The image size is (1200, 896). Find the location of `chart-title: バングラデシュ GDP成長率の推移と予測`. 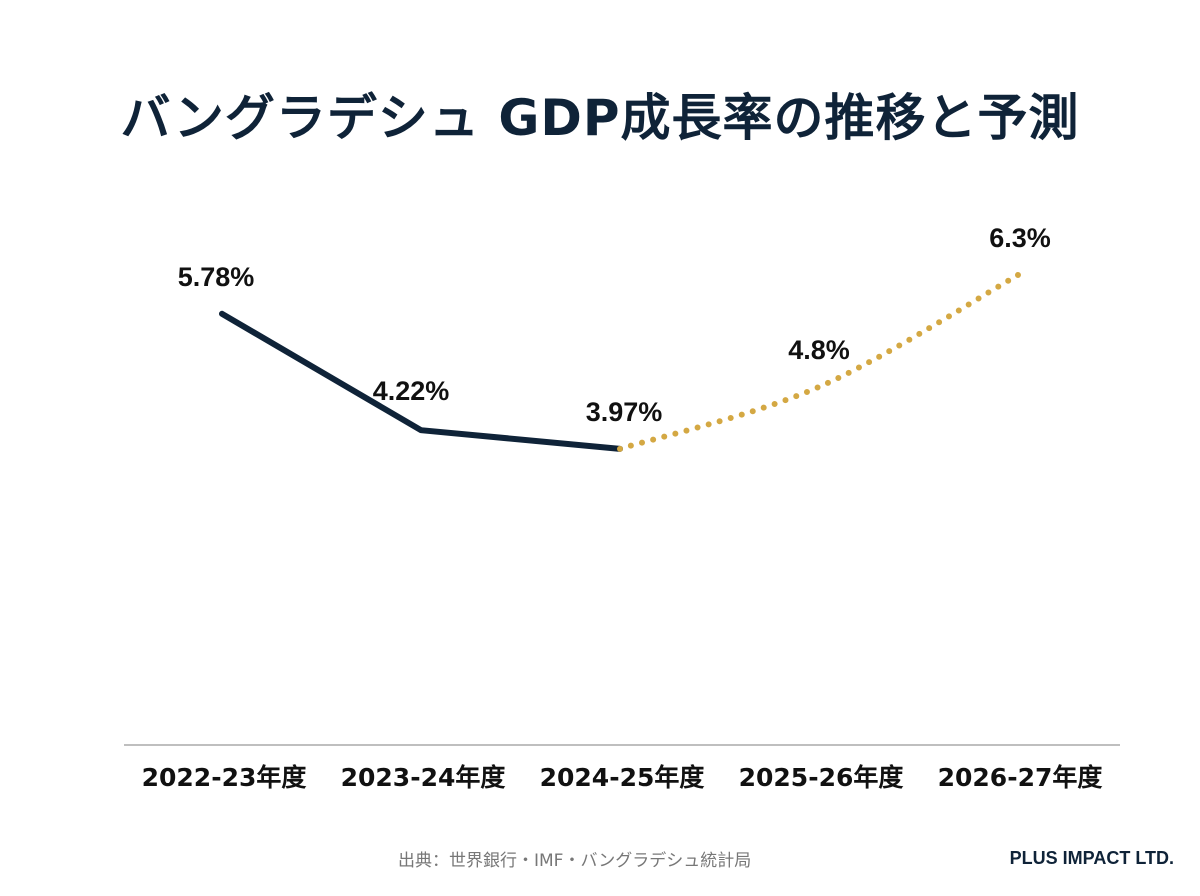

chart-title: バングラデシュ GDP成長率の推移と予測 is located at coordinates (600, 118).